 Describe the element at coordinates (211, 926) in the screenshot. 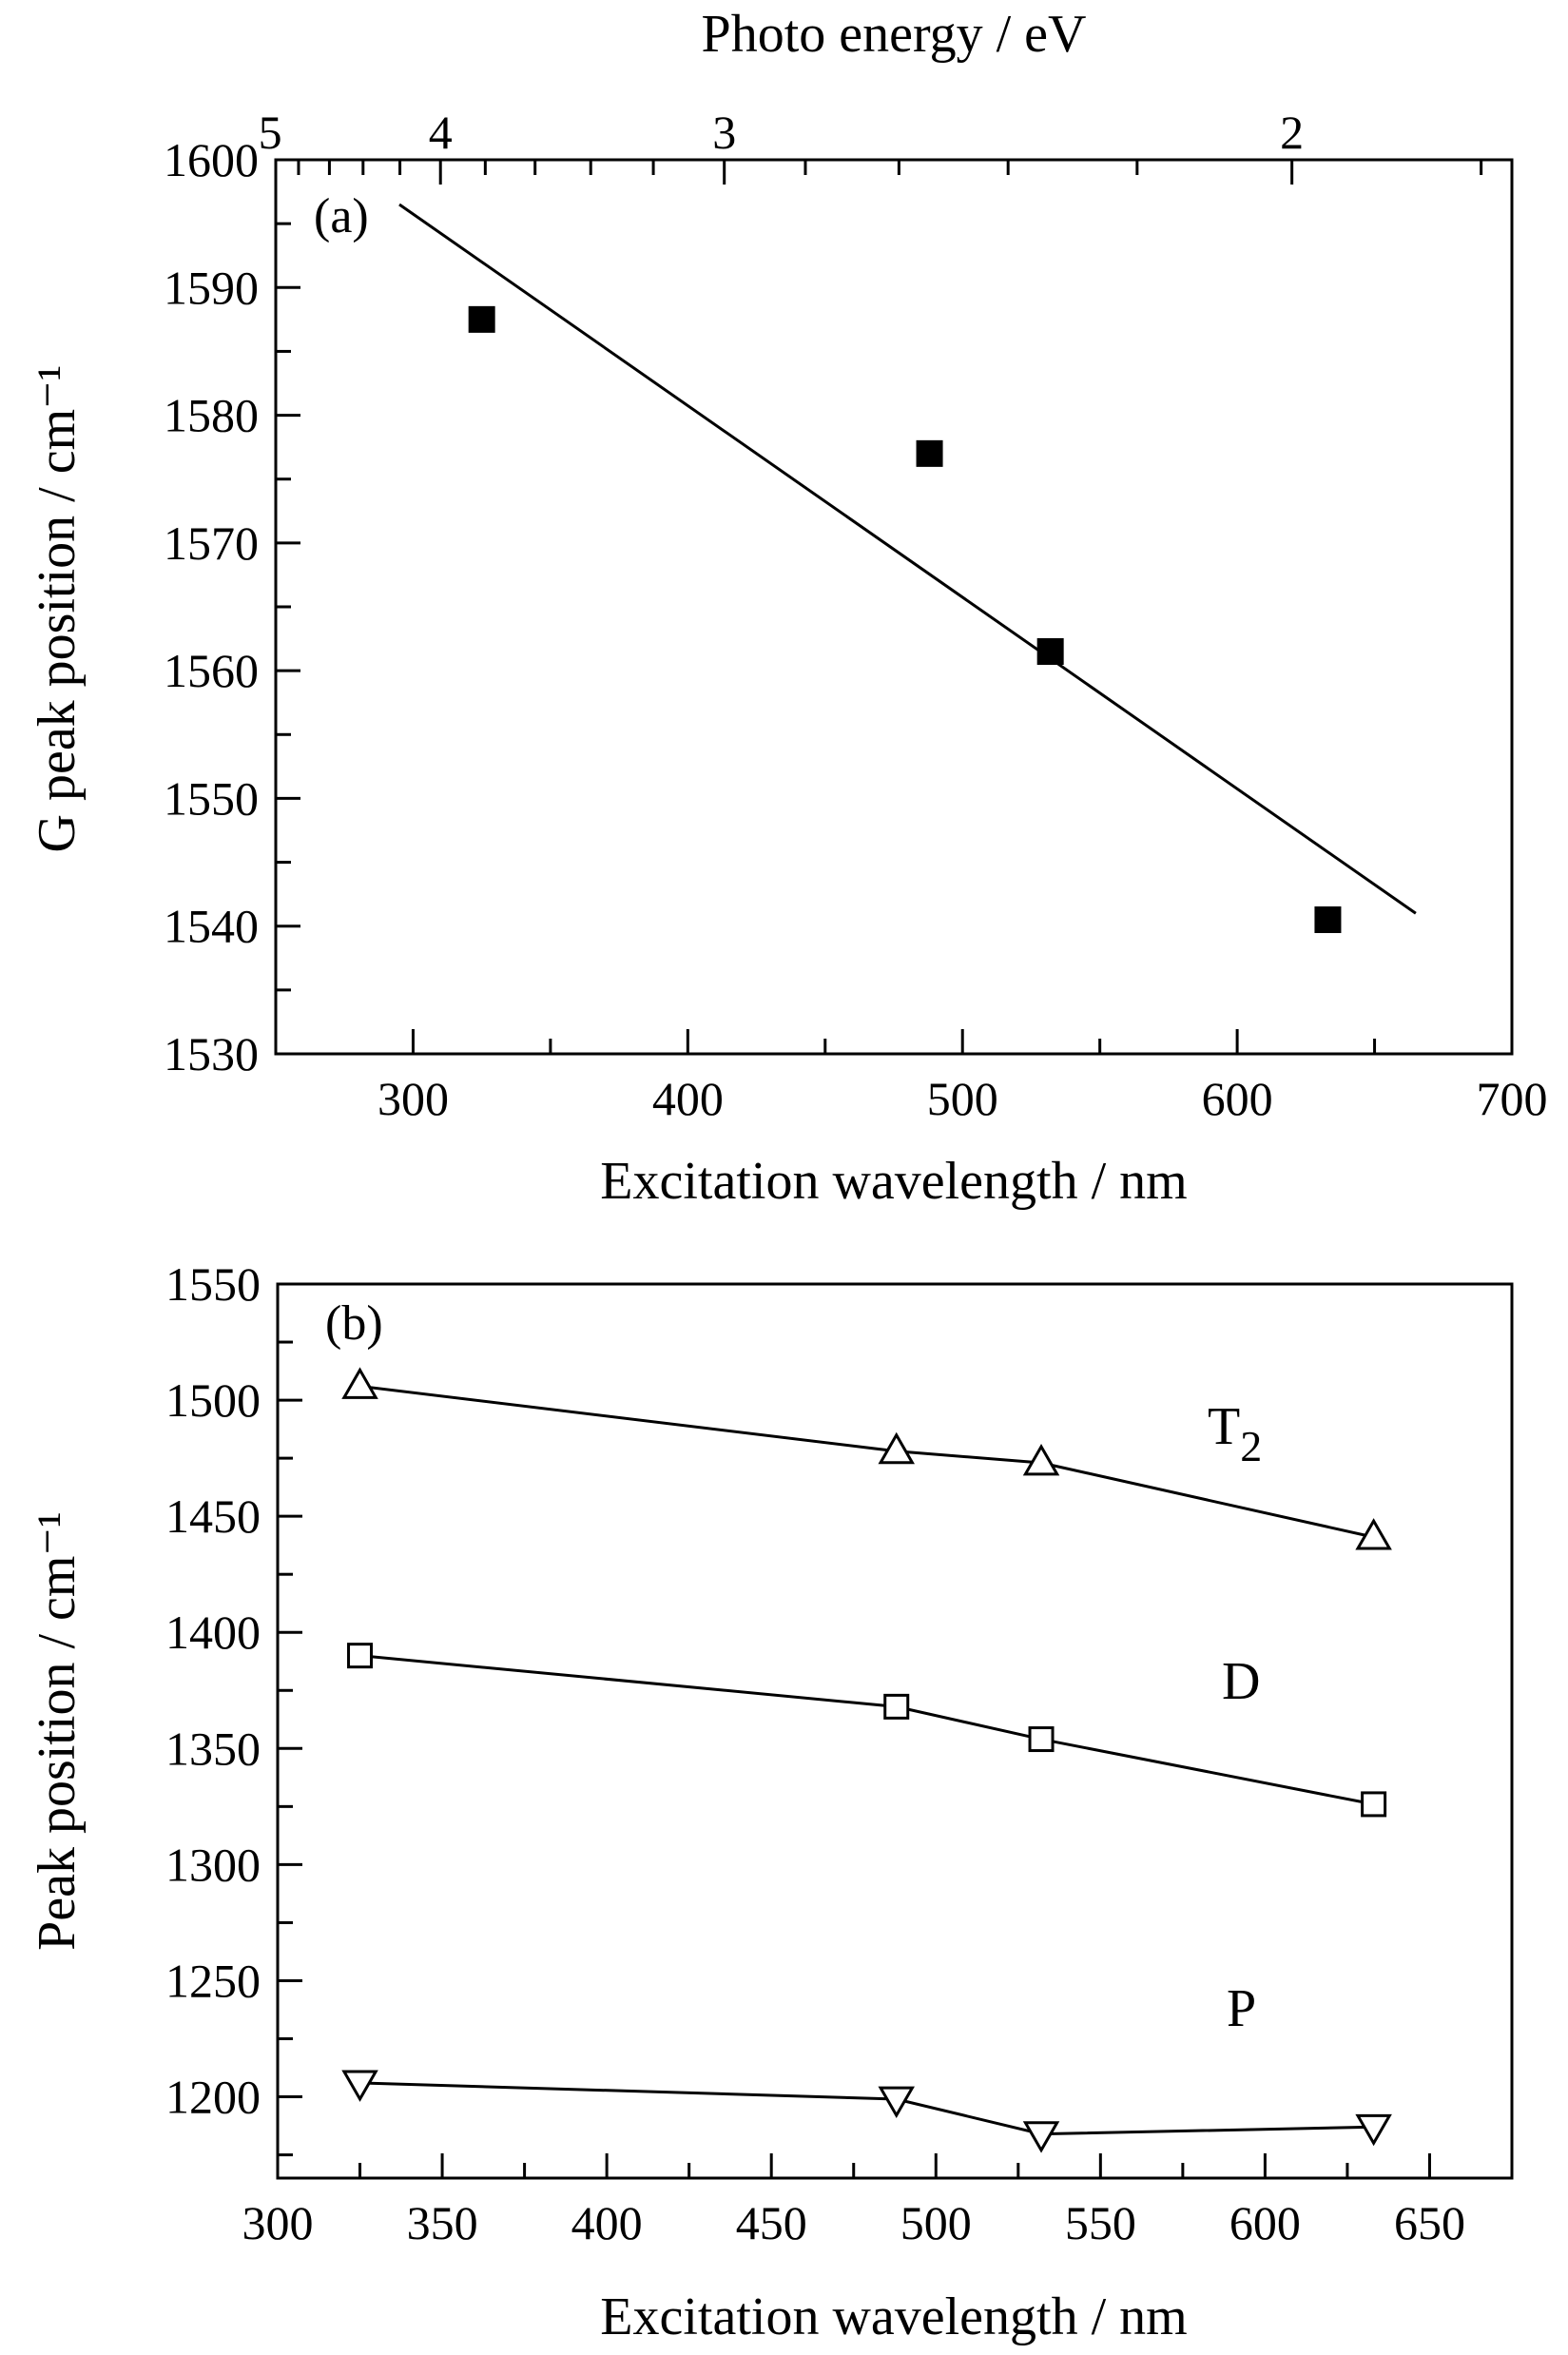

I see `y-tick-label: 1540` at that location.